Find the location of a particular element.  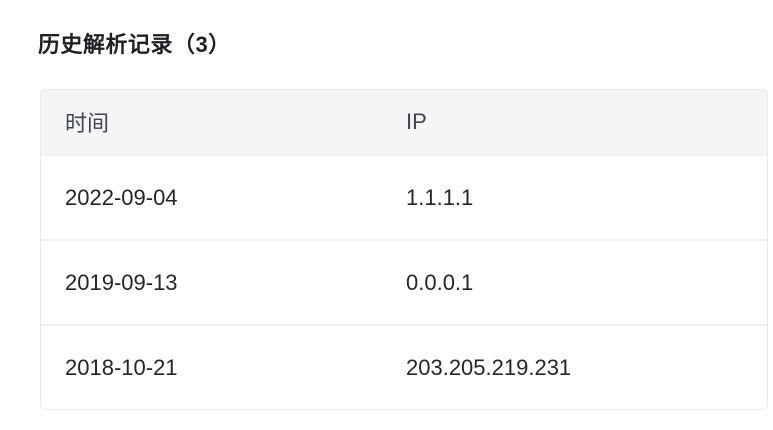

cell-ip: 203.205.219.231 is located at coordinates (489, 367).